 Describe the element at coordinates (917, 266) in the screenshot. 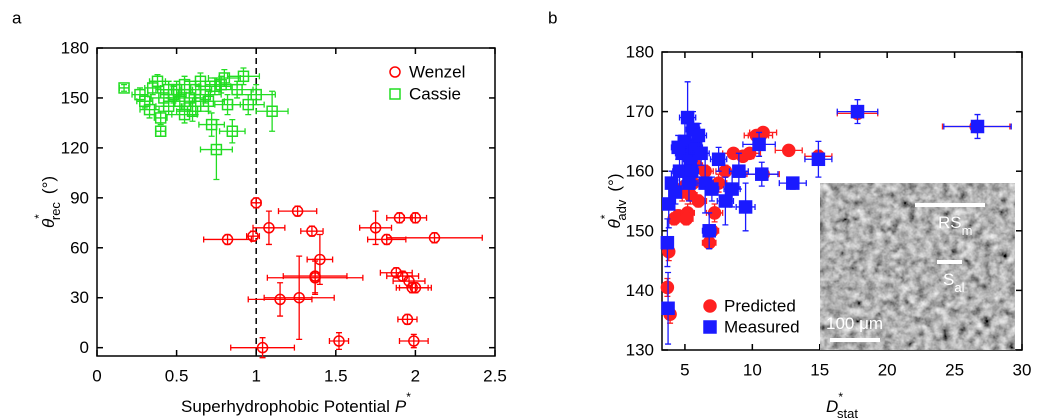

I see `inset-image` at that location.